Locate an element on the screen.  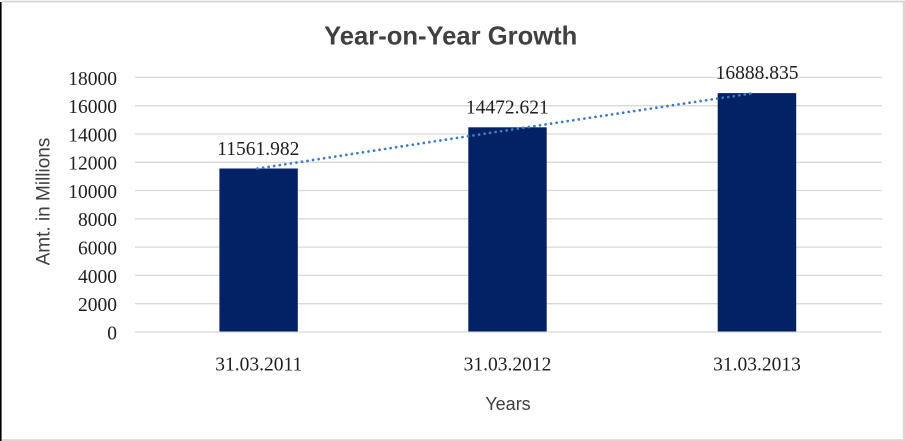
svg-text: 4000 is located at coordinates (97, 277).